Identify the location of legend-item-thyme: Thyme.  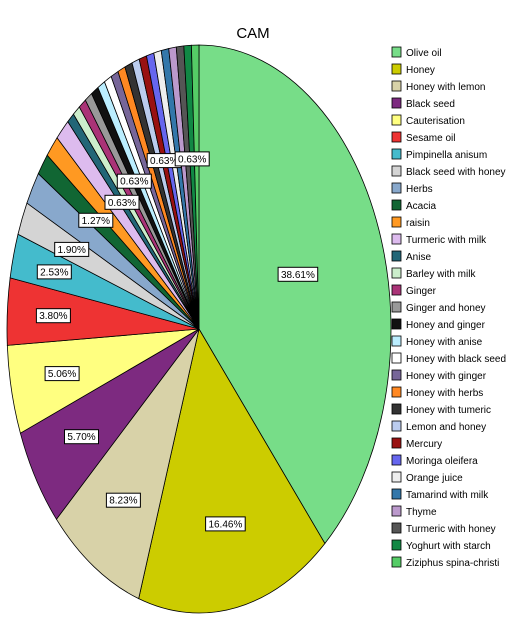
(414, 511).